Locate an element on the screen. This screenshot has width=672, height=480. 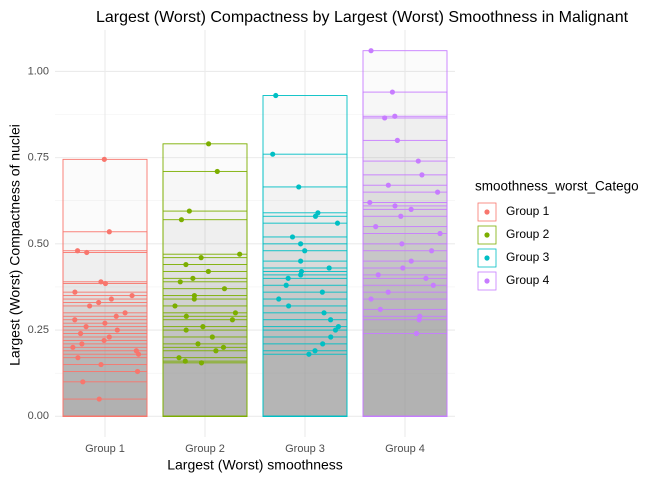
legend-label: Group 3 is located at coordinates (528, 257).